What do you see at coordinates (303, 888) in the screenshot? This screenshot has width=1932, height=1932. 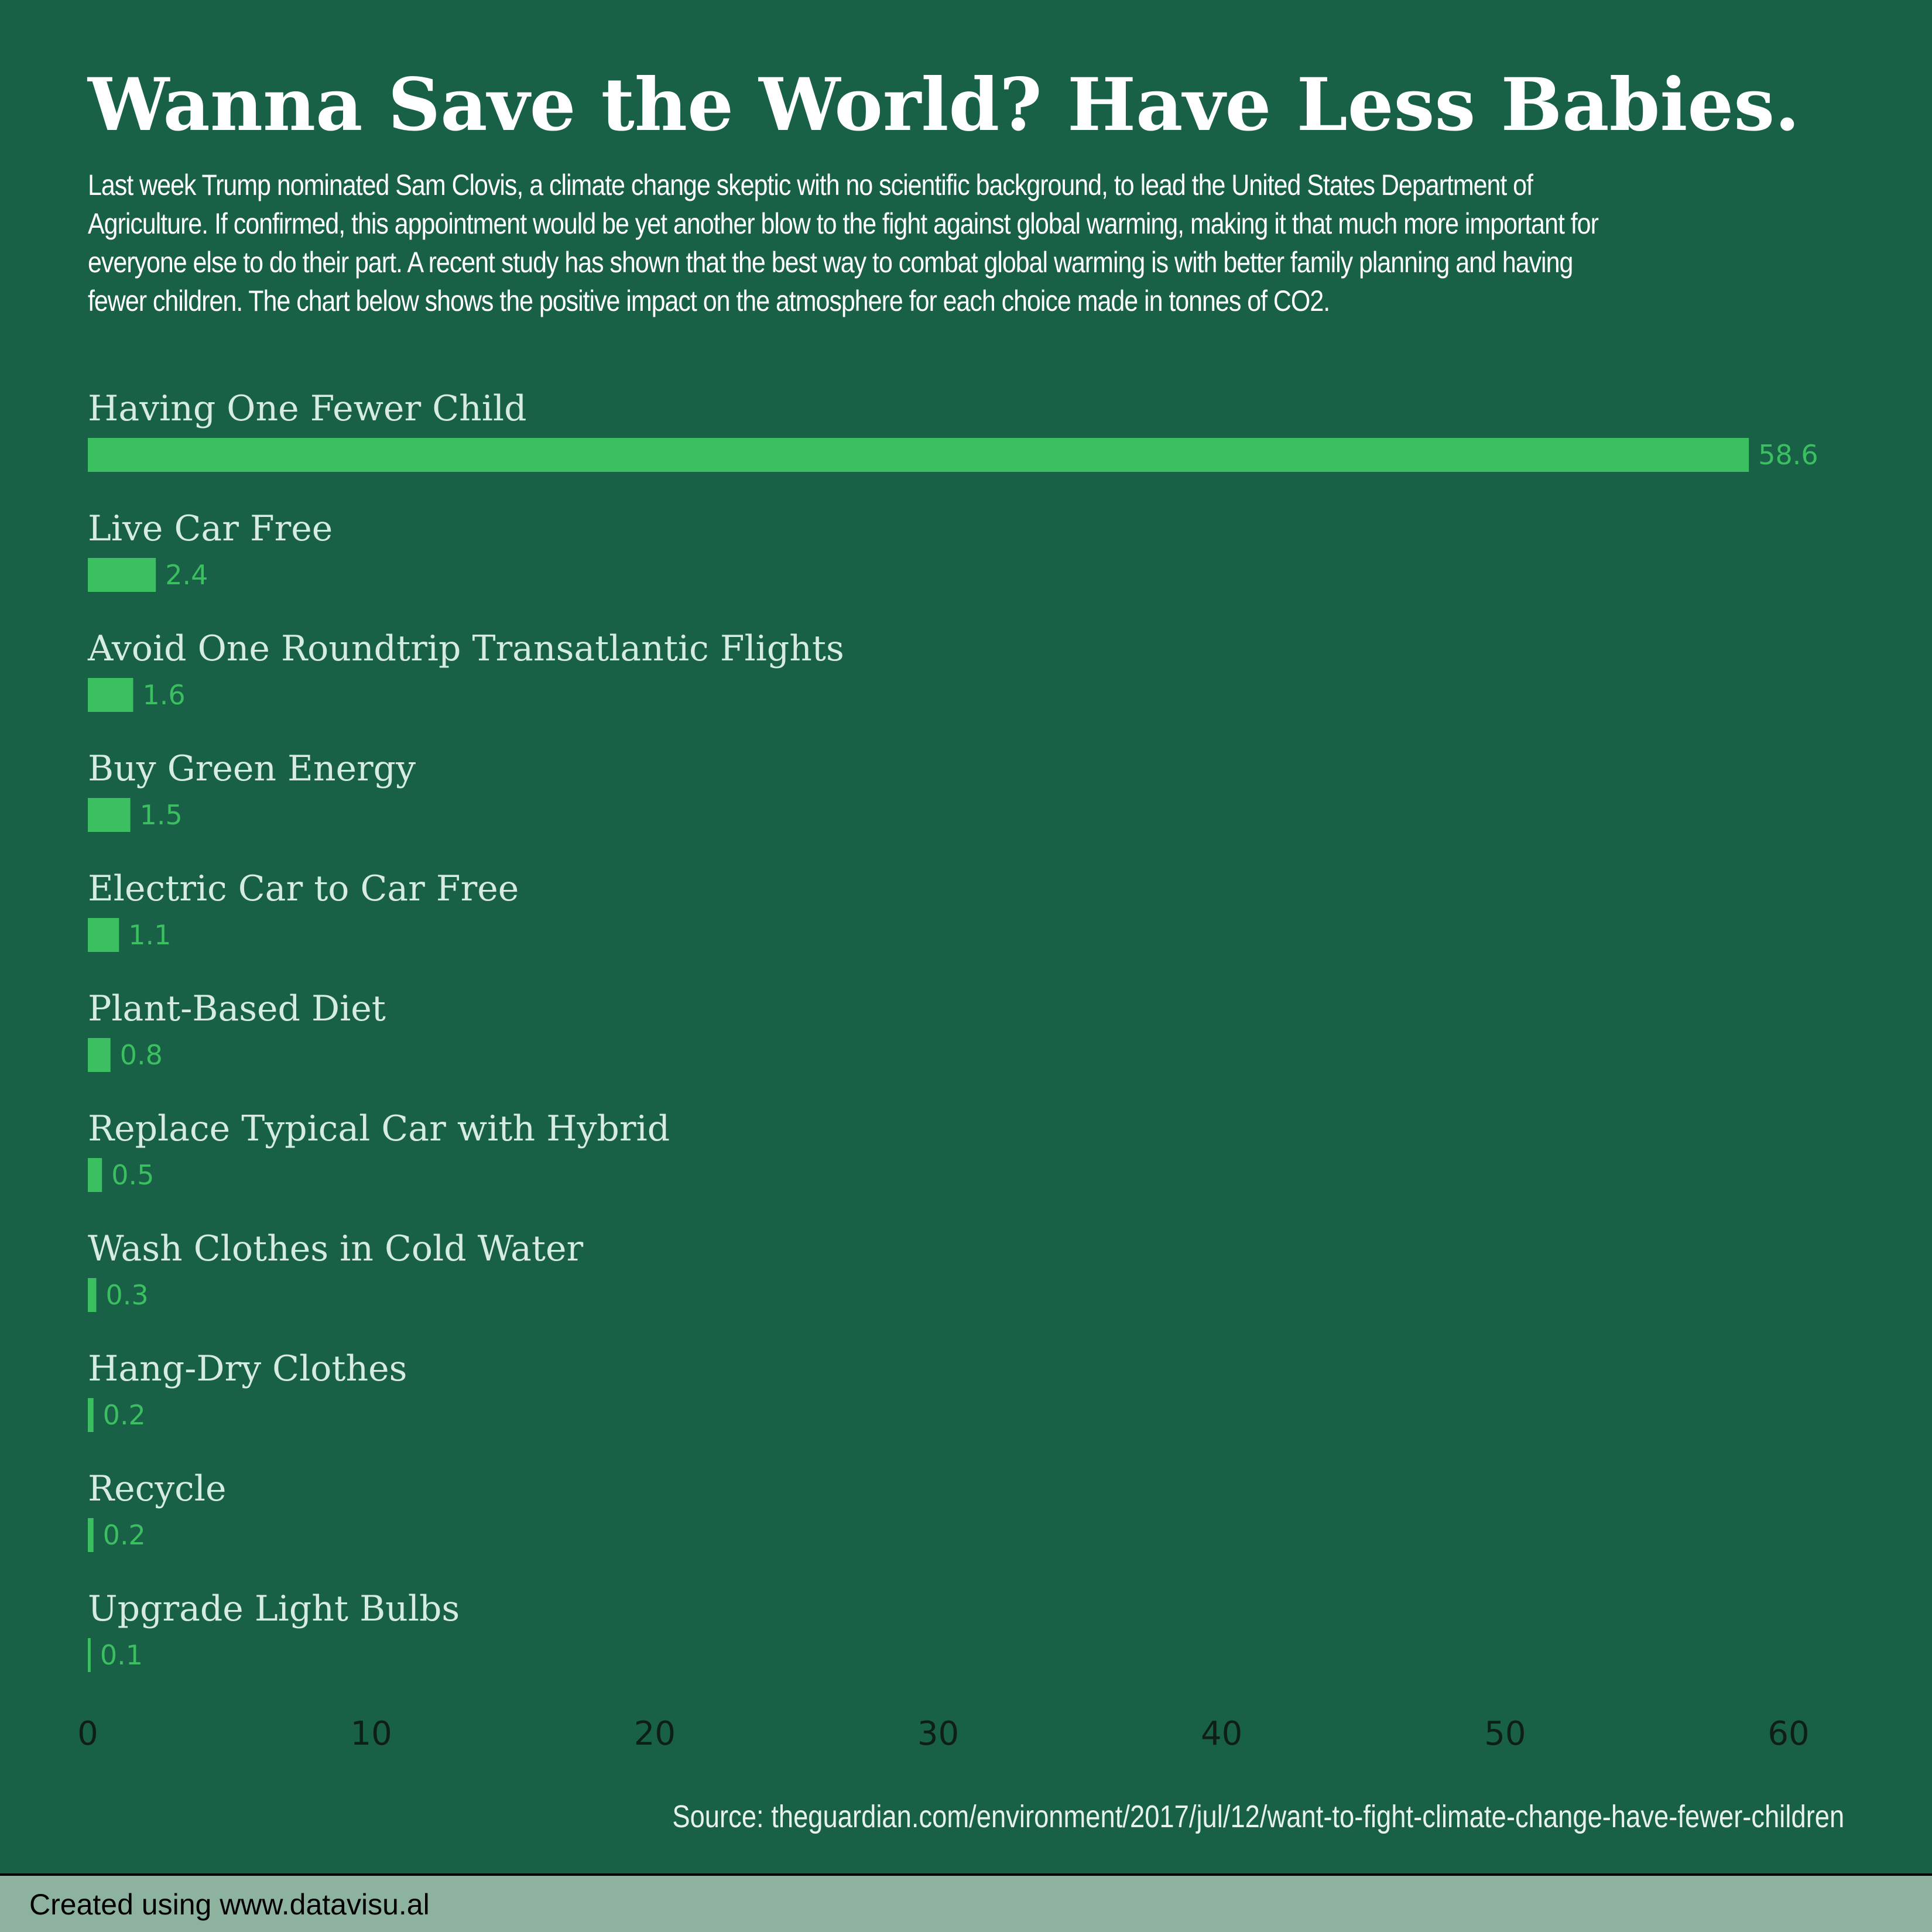 I see `category-label: Electric Car to Car Free` at bounding box center [303, 888].